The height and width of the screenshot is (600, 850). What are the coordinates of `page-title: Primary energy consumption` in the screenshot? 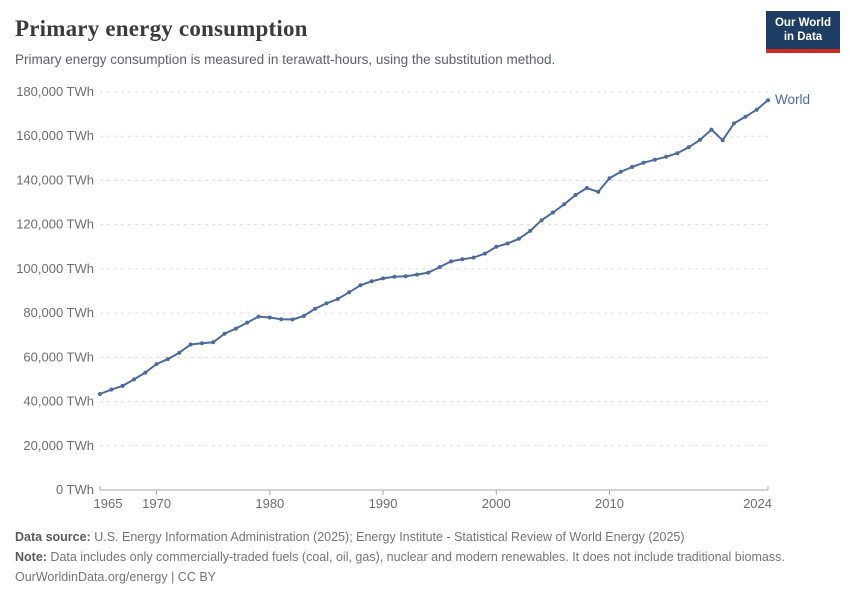 It's located at (161, 28).